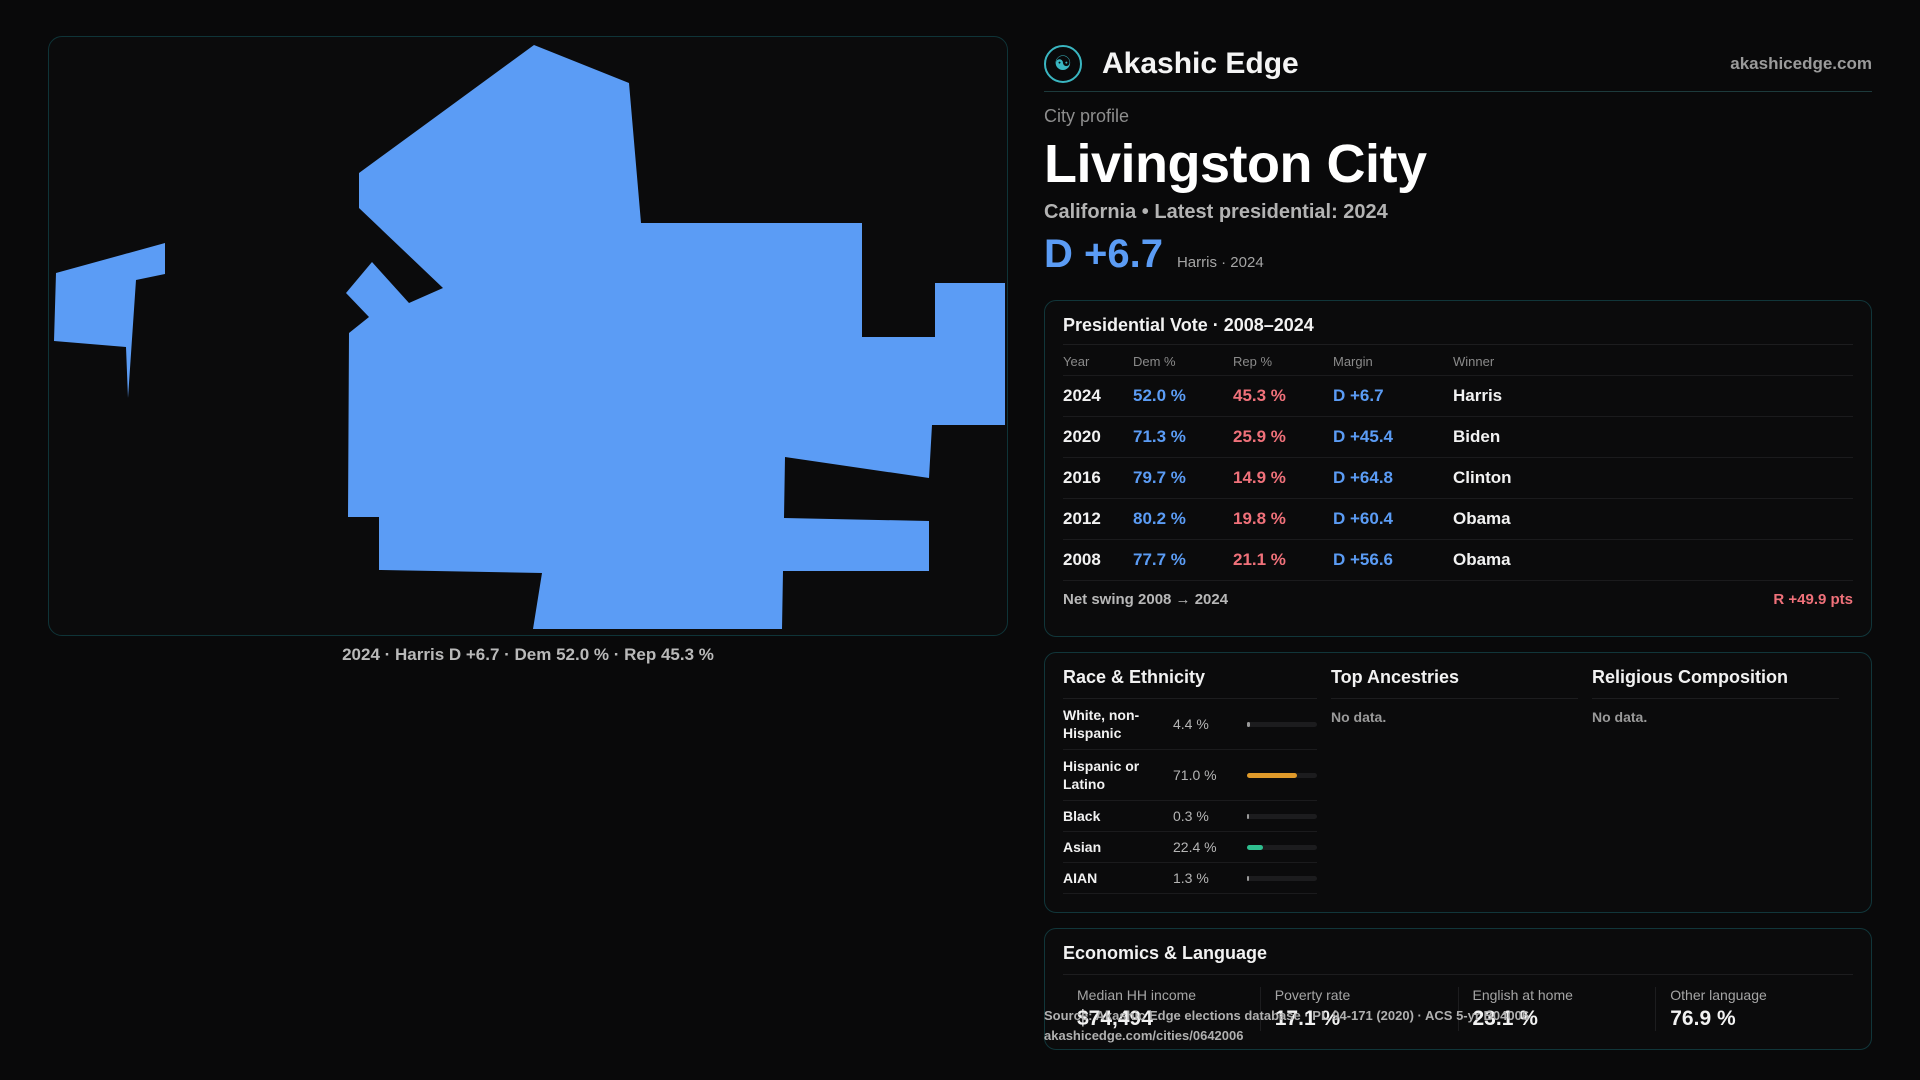  I want to click on top-ancestries-section: Top Ancestries No data., so click(1461, 782).